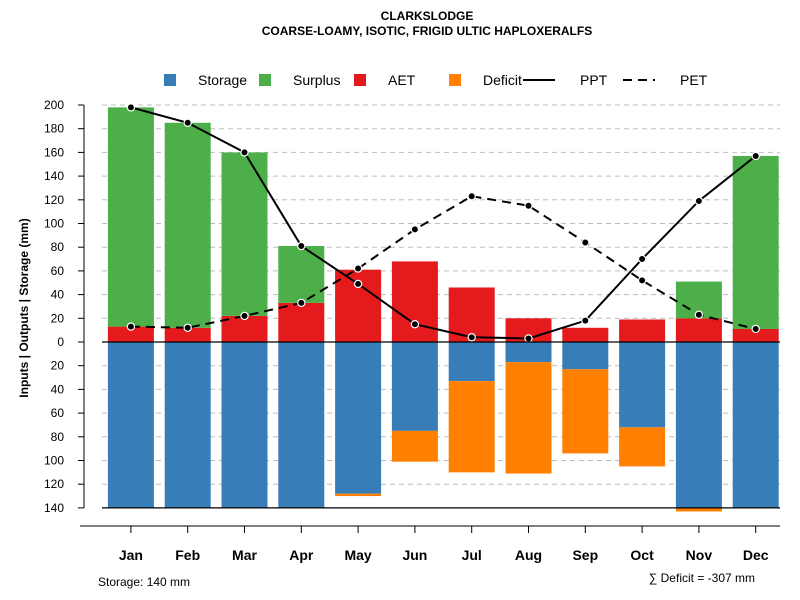  I want to click on aet-bar-apr, so click(301, 322).